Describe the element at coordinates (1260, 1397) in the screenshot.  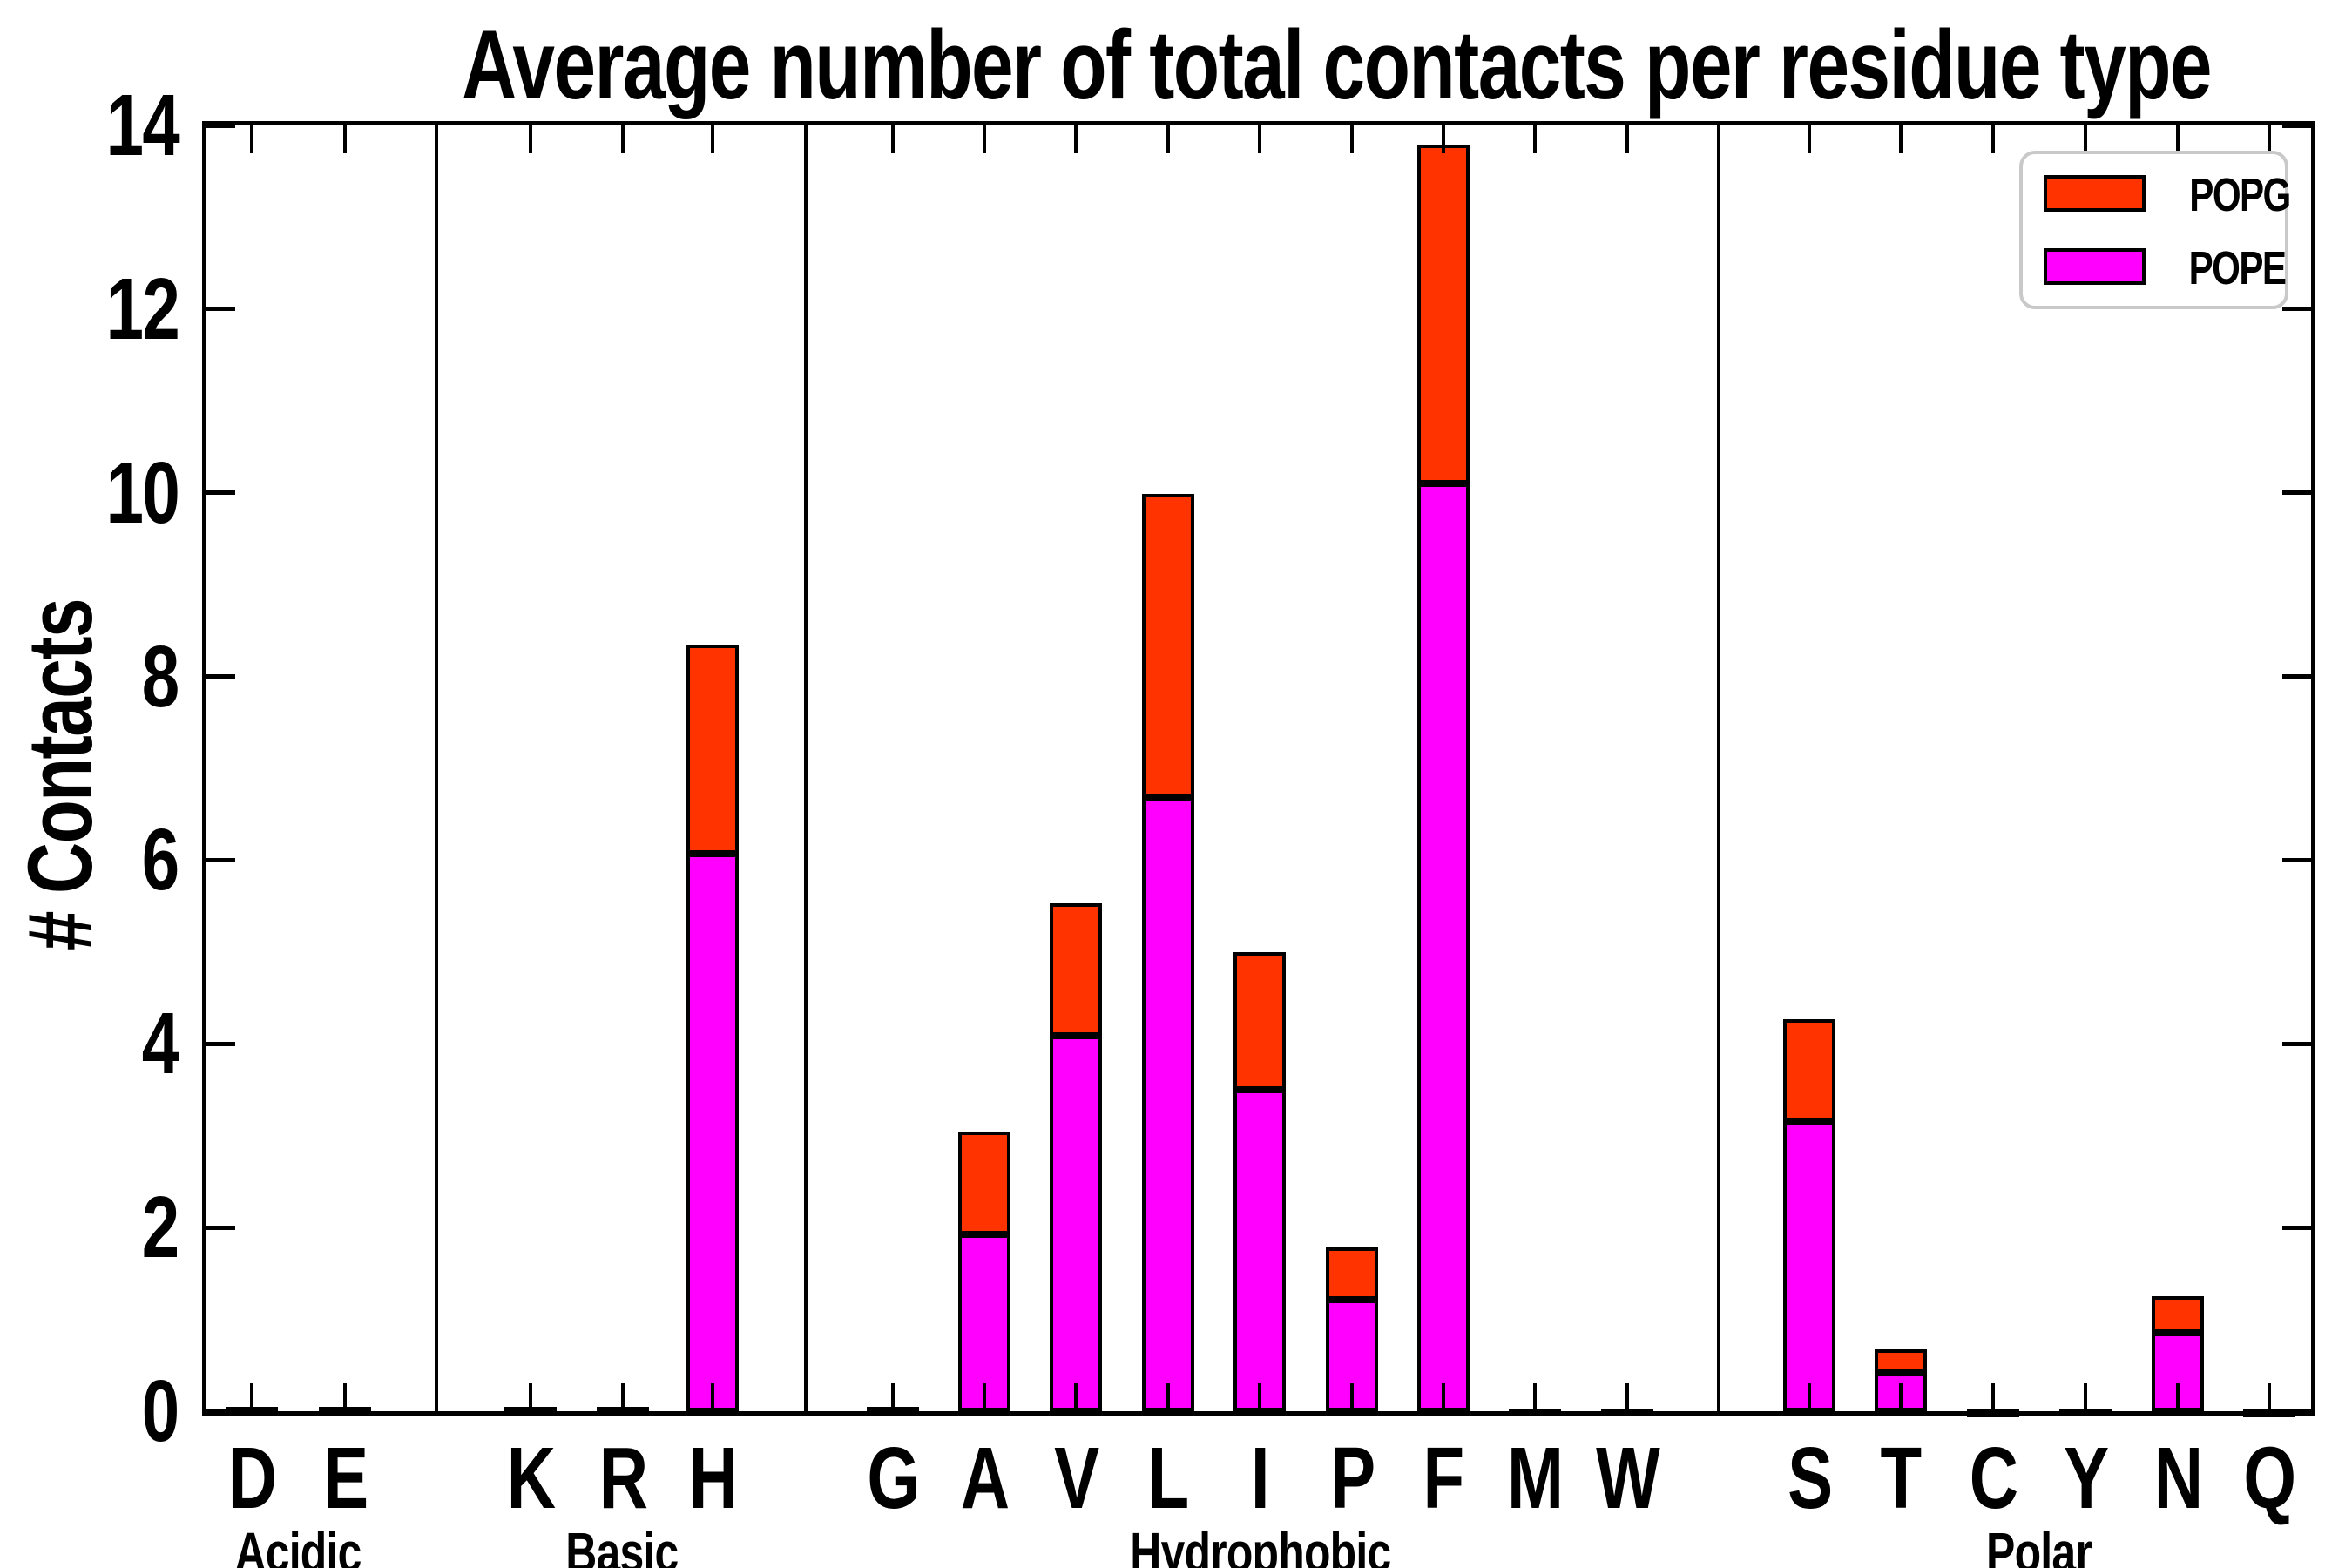
I see `x-tick-bottom-I` at that location.